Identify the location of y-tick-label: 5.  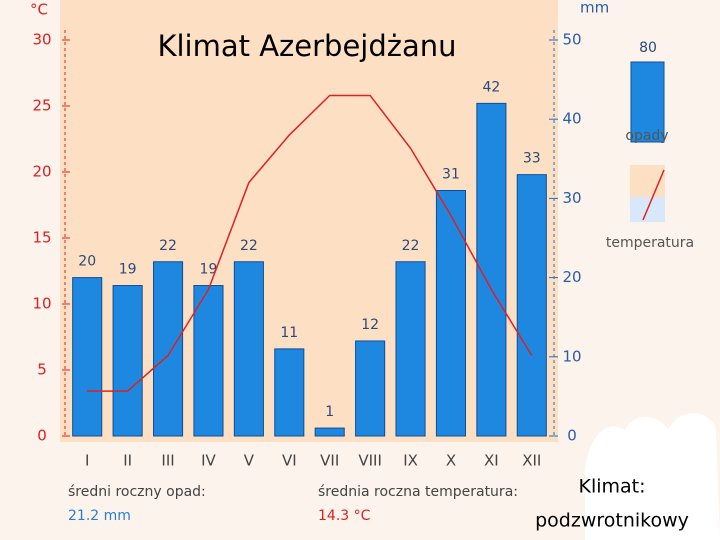
(42, 370).